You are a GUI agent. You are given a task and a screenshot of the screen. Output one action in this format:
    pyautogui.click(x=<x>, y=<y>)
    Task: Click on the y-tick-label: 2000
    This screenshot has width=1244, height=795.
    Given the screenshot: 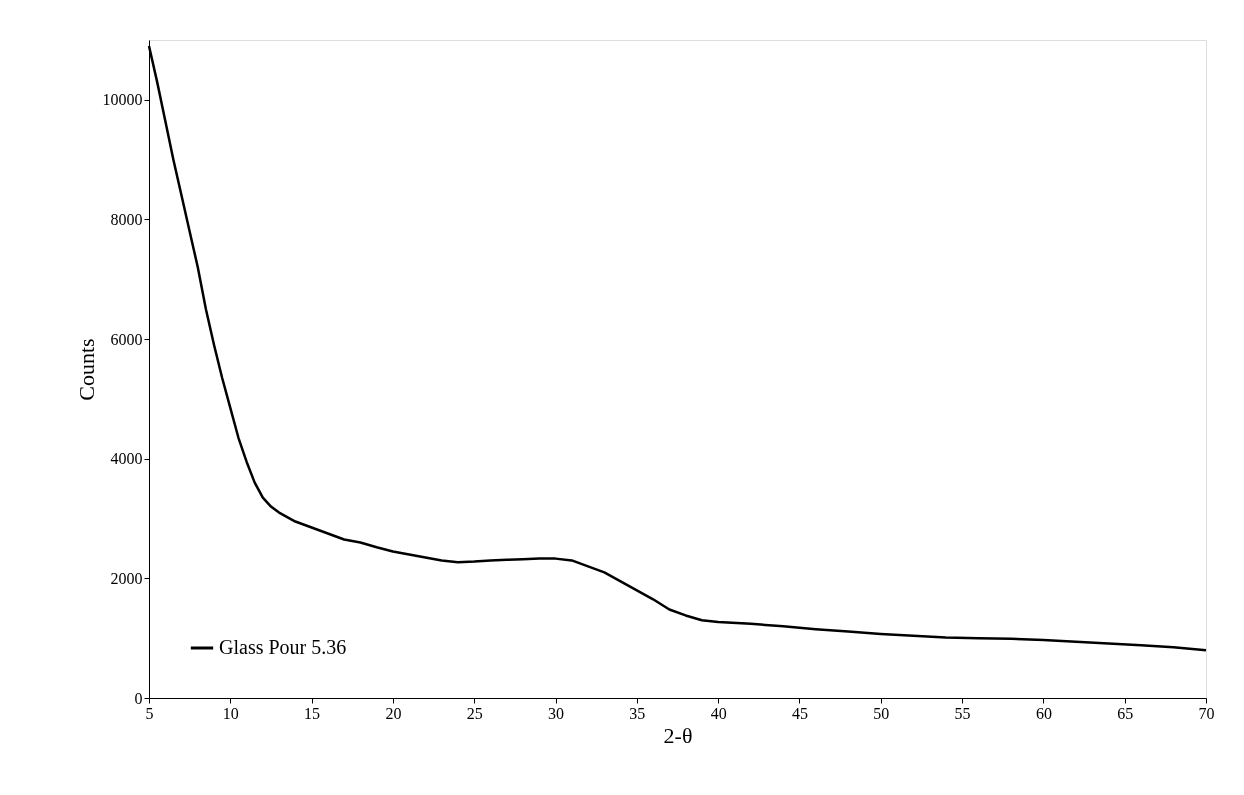 What is the action you would take?
    pyautogui.click(x=126, y=578)
    